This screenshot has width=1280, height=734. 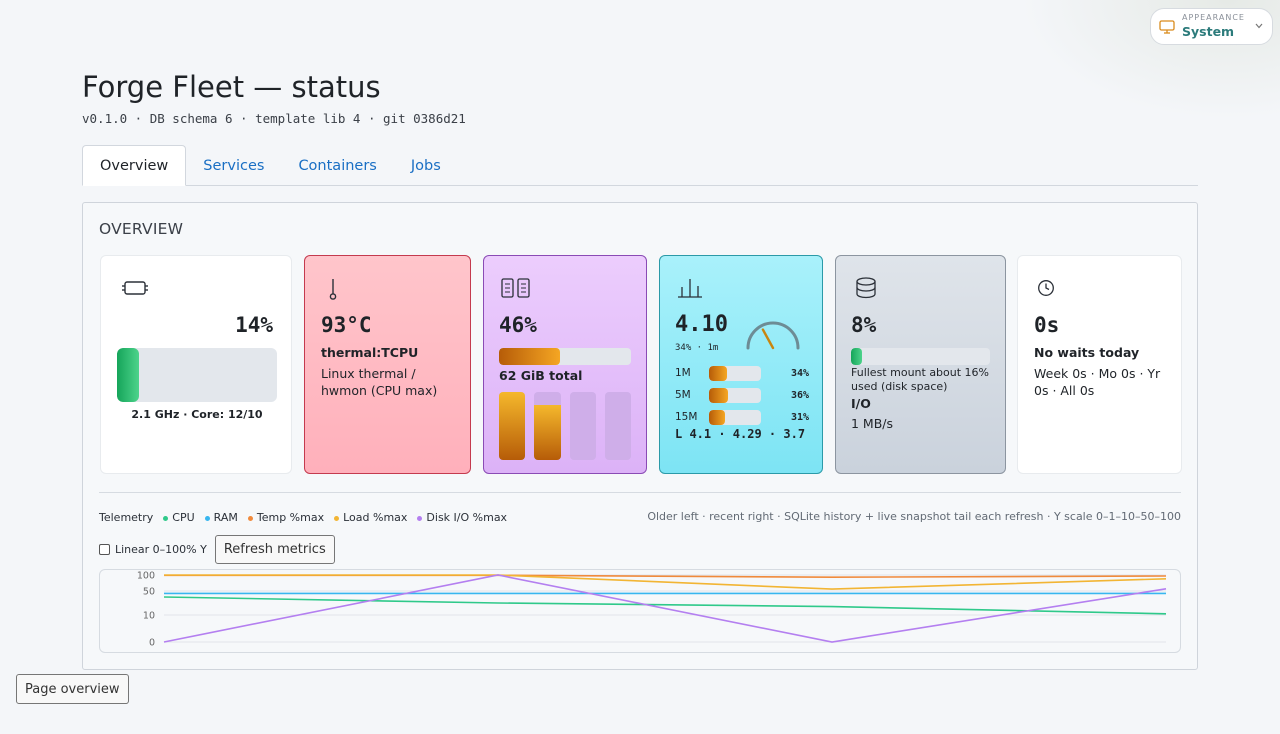 I want to click on load-row-pct: 36%, so click(x=799, y=395).